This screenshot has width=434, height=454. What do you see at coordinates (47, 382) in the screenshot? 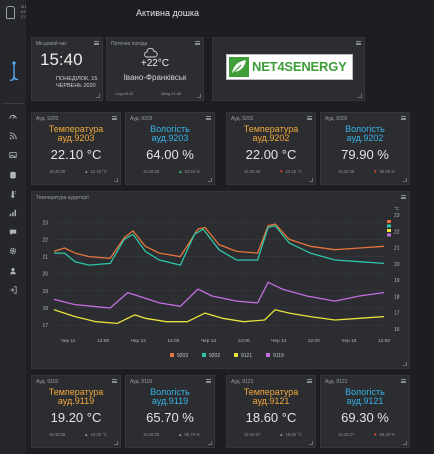
I see `panel-title: Ауд. 9119` at bounding box center [47, 382].